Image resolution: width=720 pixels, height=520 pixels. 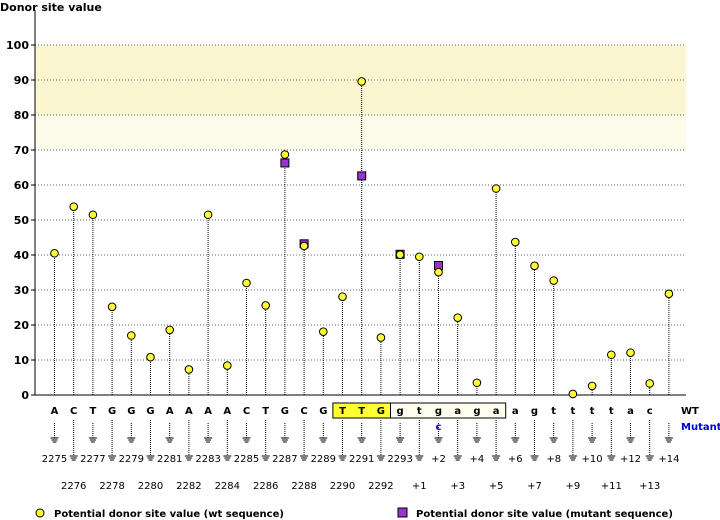 What do you see at coordinates (246, 411) in the screenshot?
I see `base-10: C` at bounding box center [246, 411].